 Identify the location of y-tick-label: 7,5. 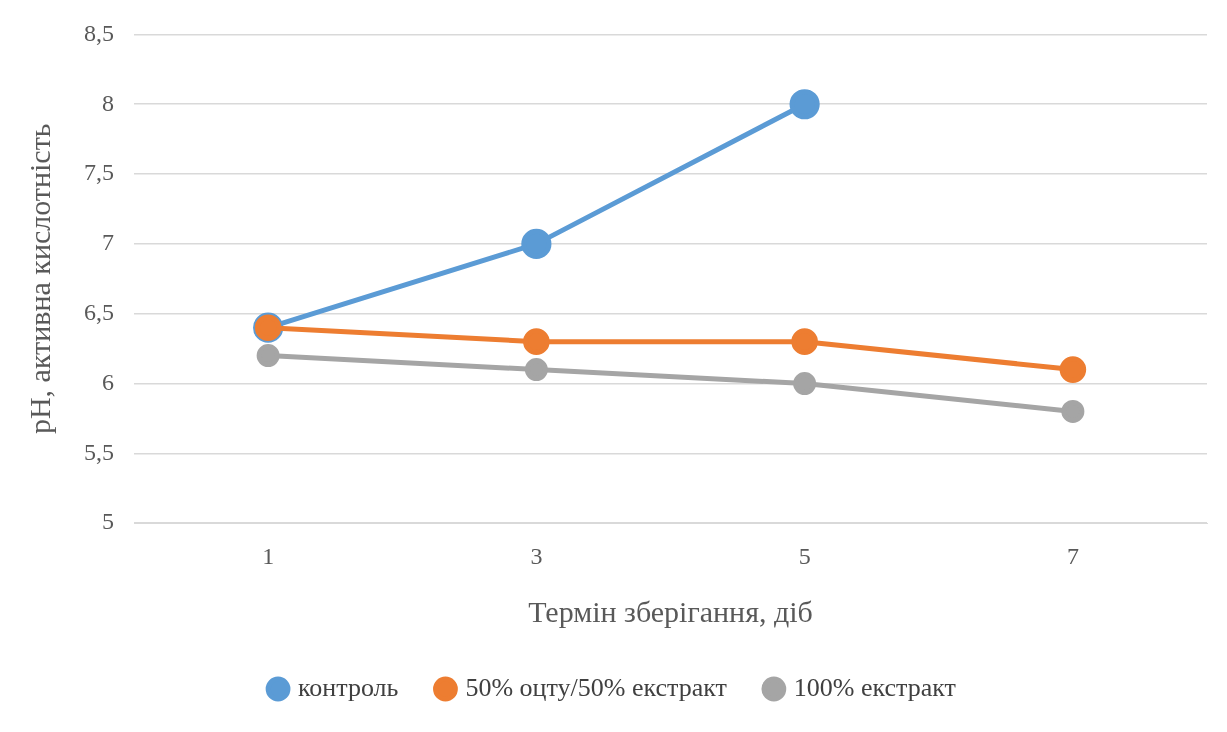
(99, 172).